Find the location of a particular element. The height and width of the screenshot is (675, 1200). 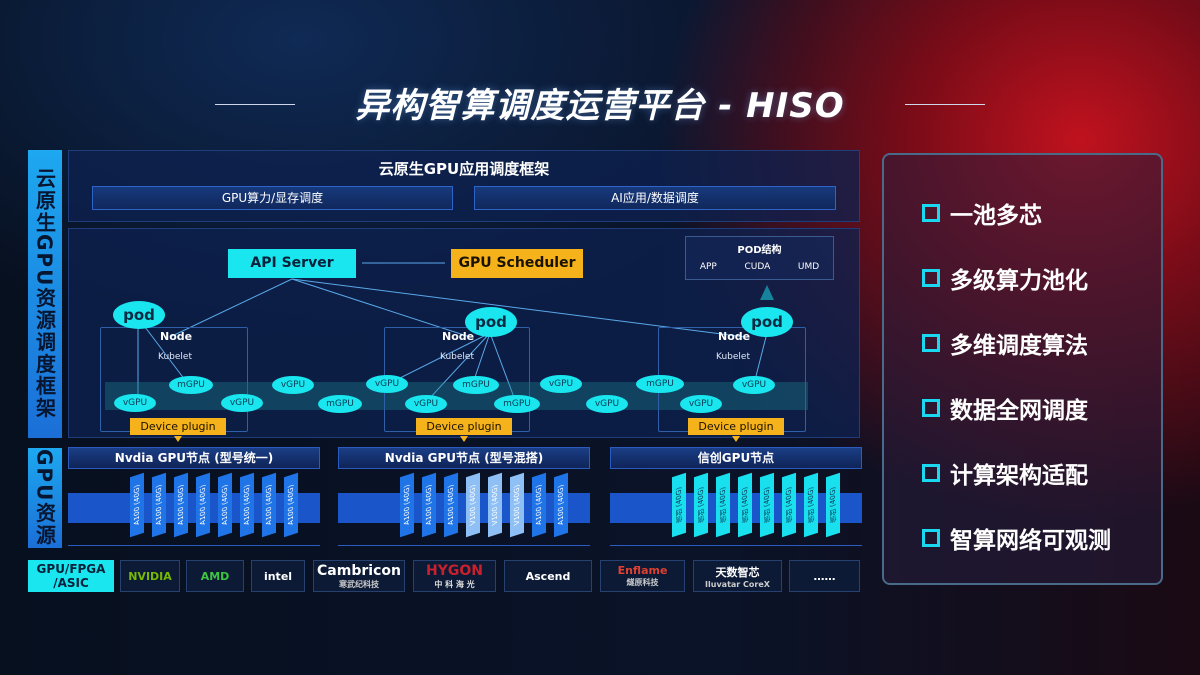

vendor-name: Cambricon is located at coordinates (359, 570).